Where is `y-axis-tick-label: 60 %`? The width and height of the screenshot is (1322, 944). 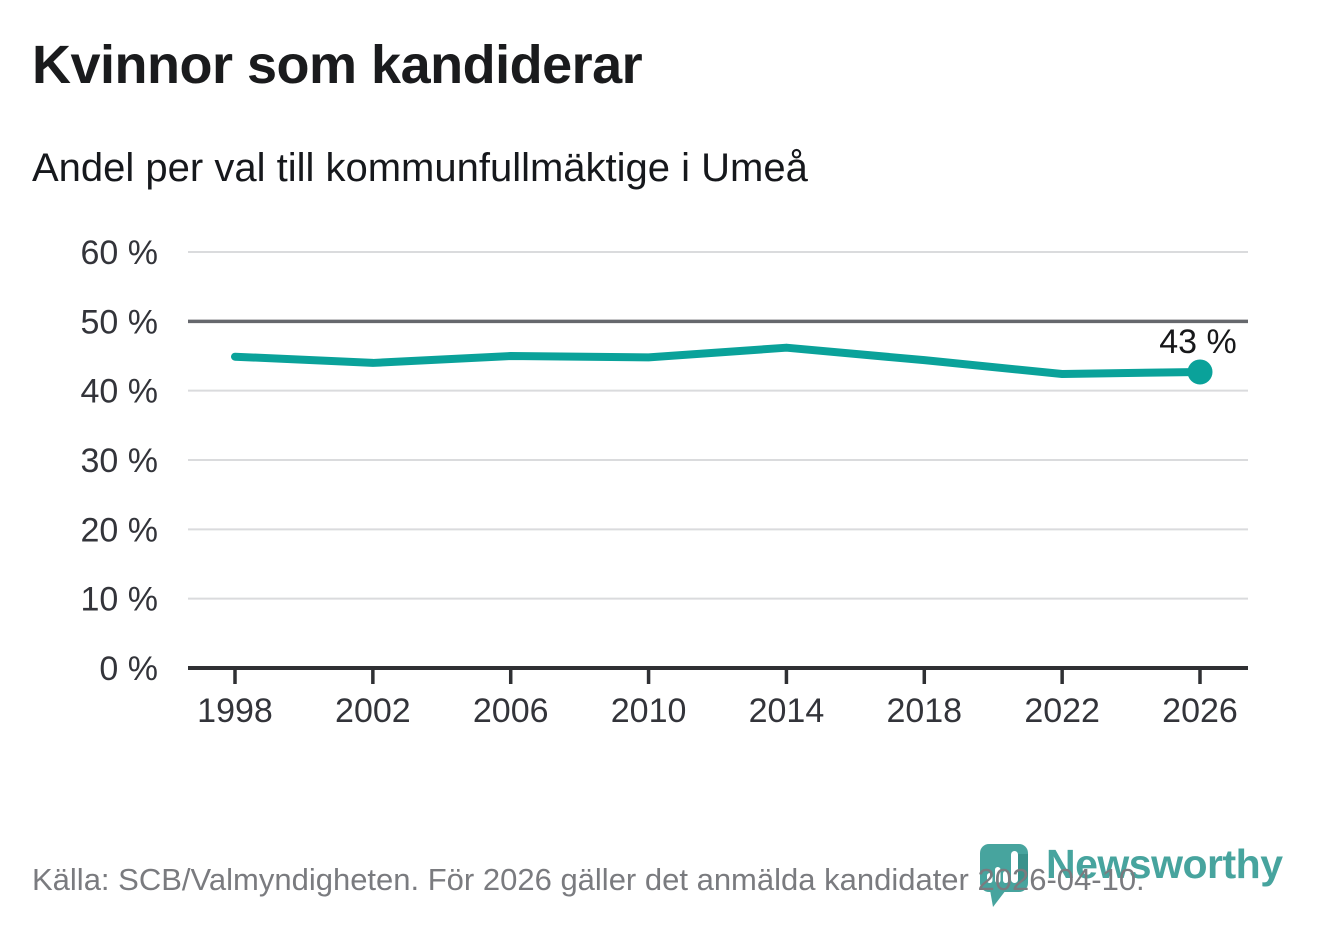
y-axis-tick-label: 60 % is located at coordinates (120, 253).